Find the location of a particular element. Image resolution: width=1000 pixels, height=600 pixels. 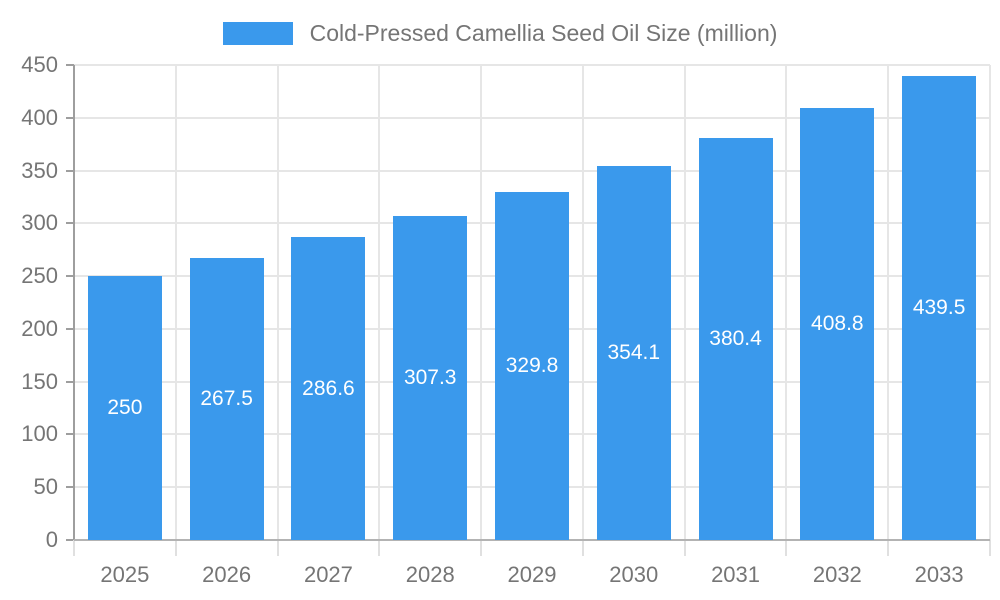

bar-value-label: 408.8 is located at coordinates (837, 324).